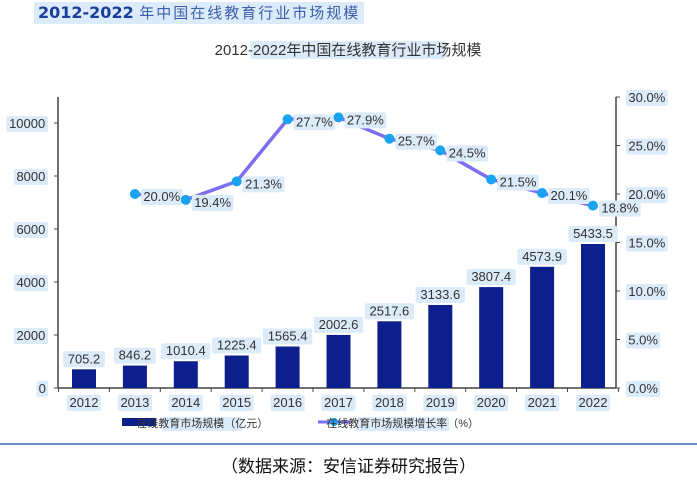  I want to click on x-tick-label-2017: 2017, so click(338, 402).